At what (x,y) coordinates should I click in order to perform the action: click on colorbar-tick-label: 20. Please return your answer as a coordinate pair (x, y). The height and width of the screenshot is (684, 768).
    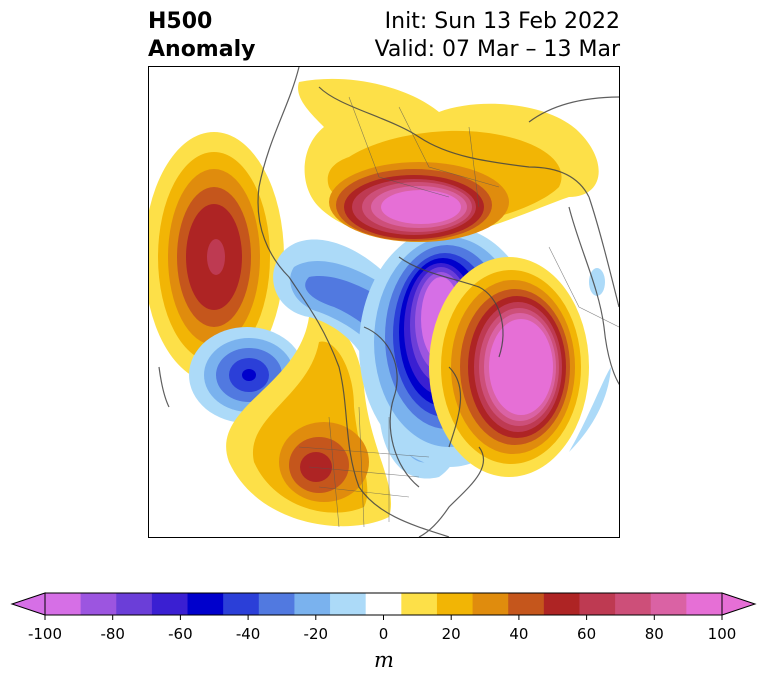
    Looking at the image, I should click on (451, 634).